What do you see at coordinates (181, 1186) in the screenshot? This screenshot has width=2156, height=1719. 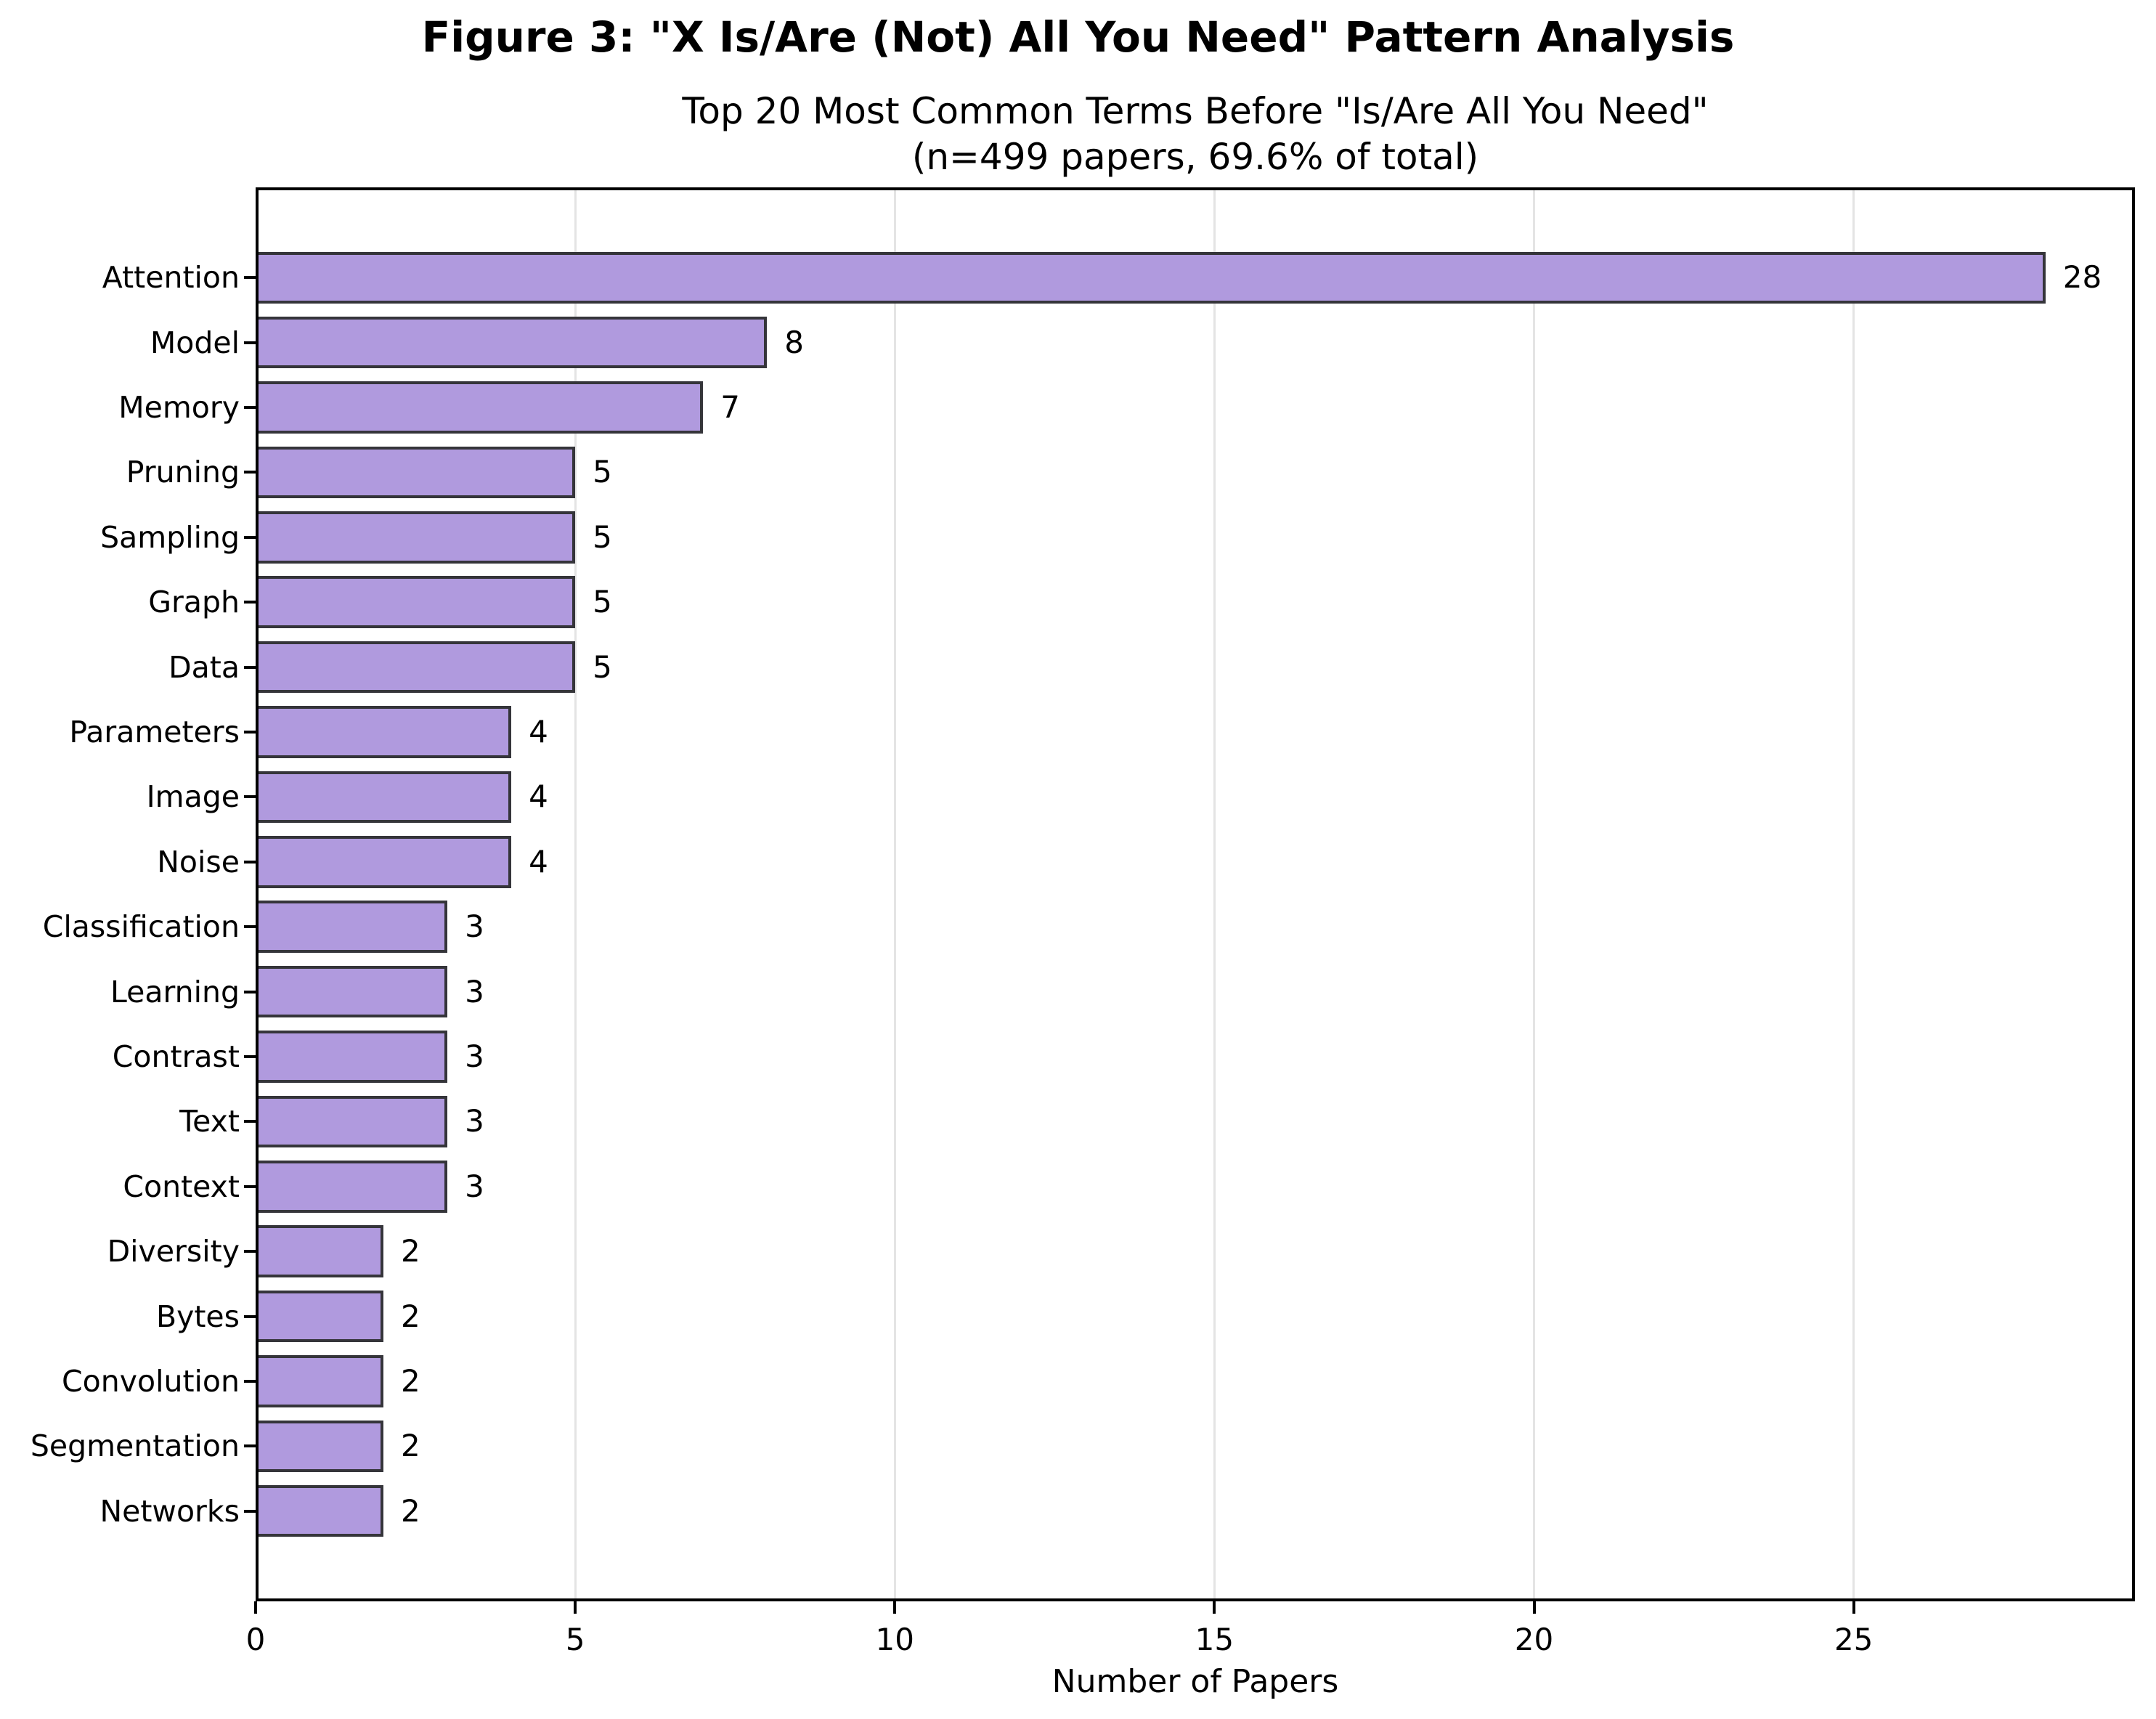 I see `y-tick-label: Context` at bounding box center [181, 1186].